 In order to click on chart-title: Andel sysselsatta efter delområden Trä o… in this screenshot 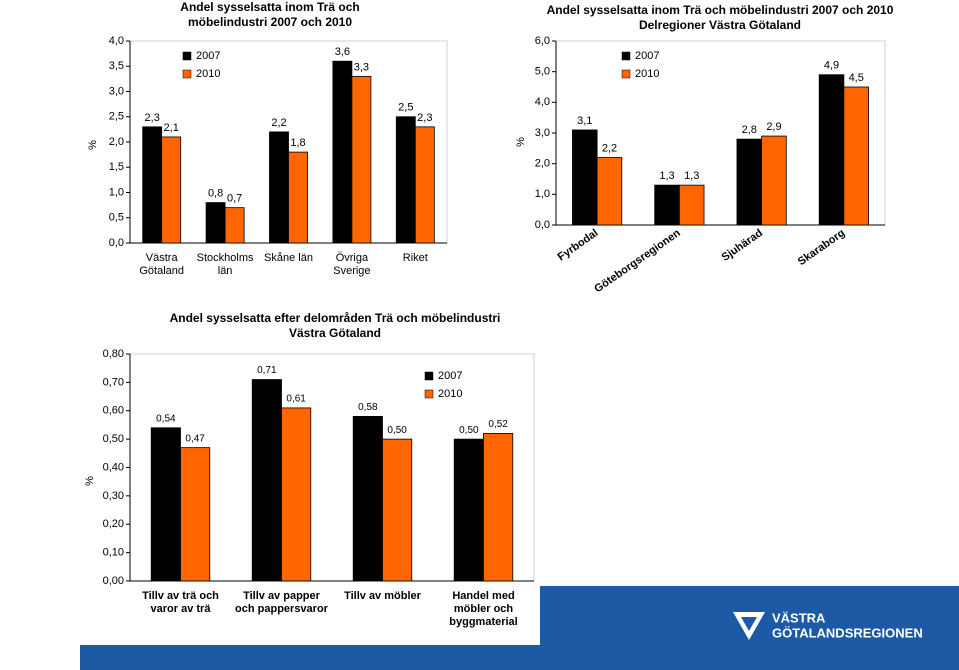, I will do `click(335, 325)`.